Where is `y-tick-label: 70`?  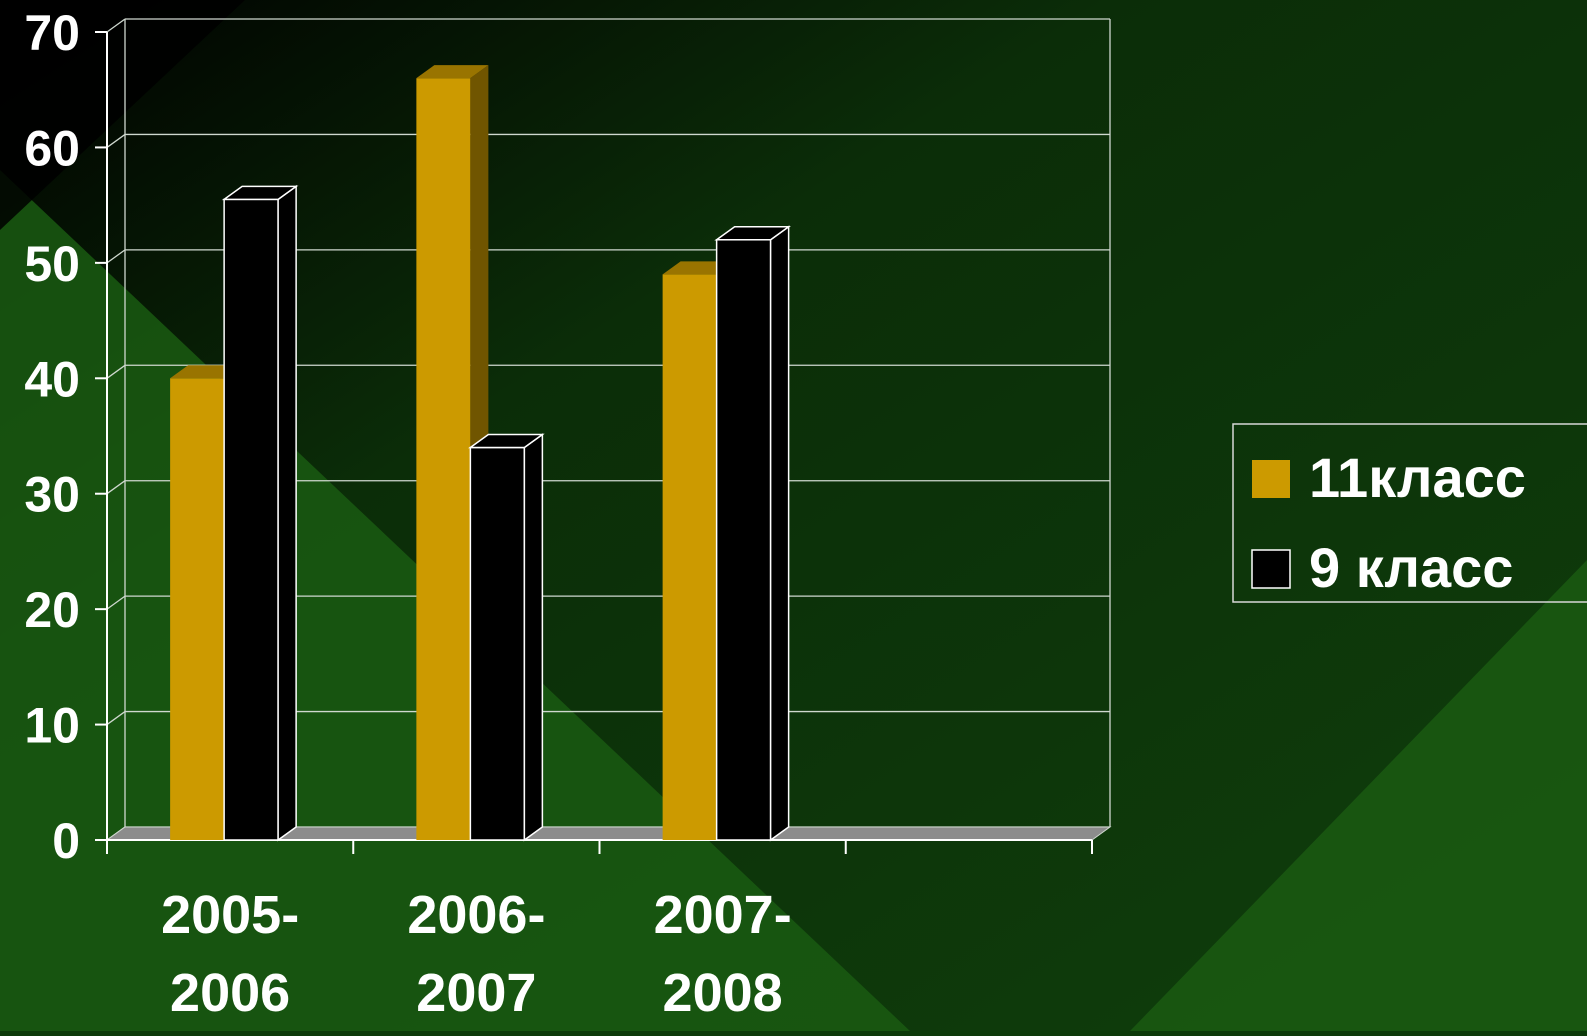 y-tick-label: 70 is located at coordinates (52, 33).